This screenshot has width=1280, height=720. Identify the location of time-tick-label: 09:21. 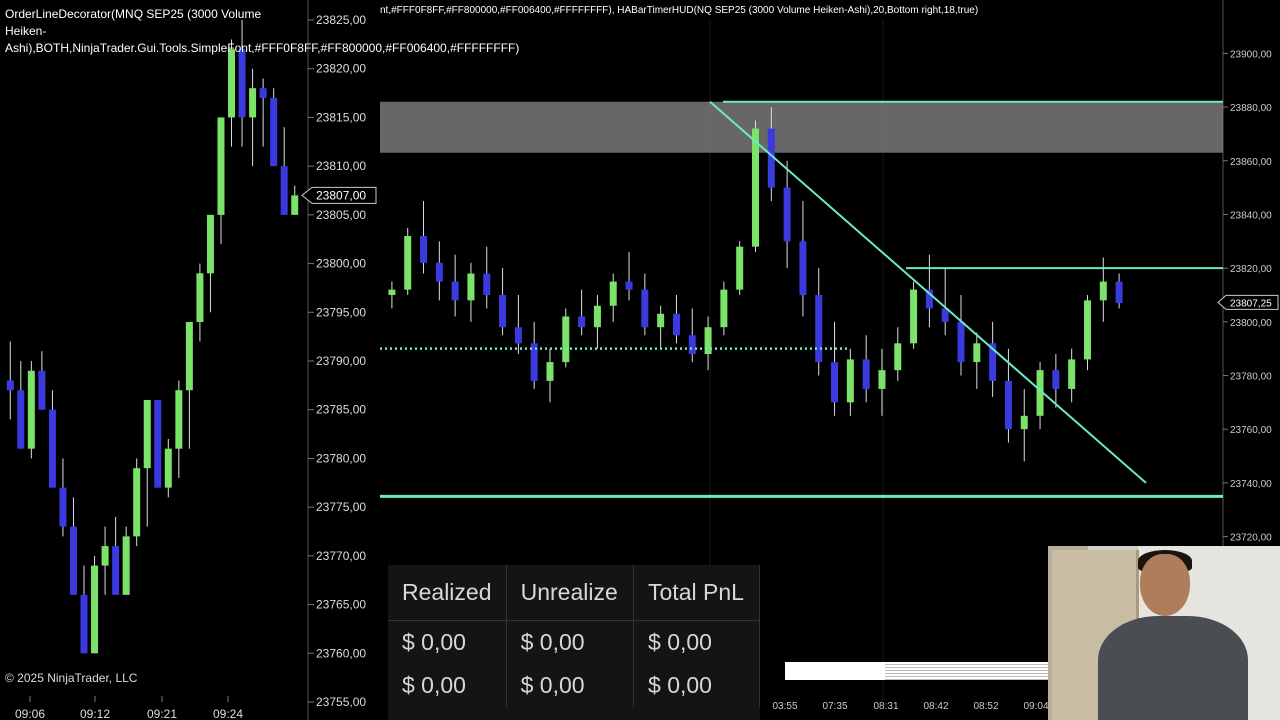
(162, 713).